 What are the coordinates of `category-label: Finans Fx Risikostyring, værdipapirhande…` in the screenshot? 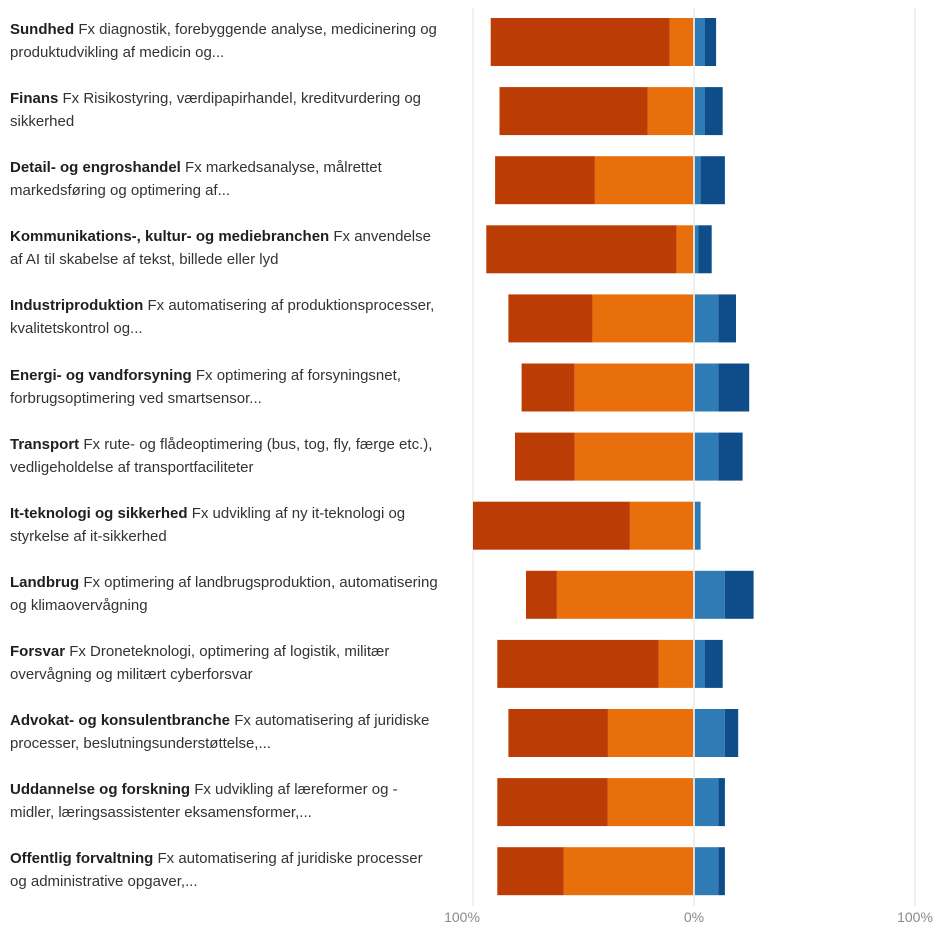 It's located at (225, 110).